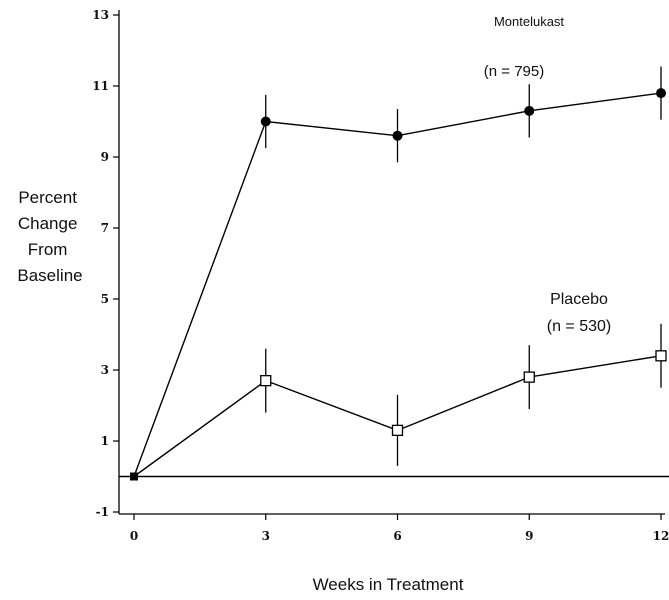  Describe the element at coordinates (47, 197) in the screenshot. I see `y-axis-title-line-1: Percent` at that location.